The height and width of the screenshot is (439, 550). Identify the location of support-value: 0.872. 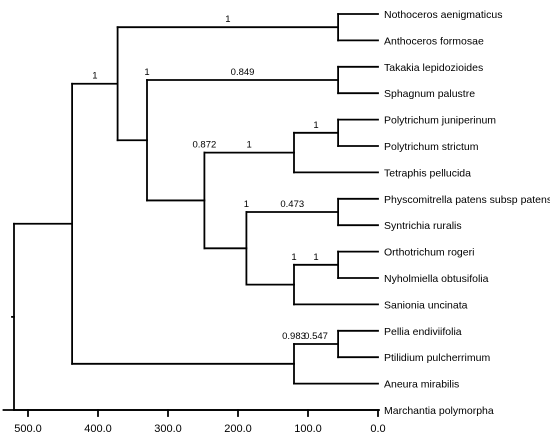
(205, 145).